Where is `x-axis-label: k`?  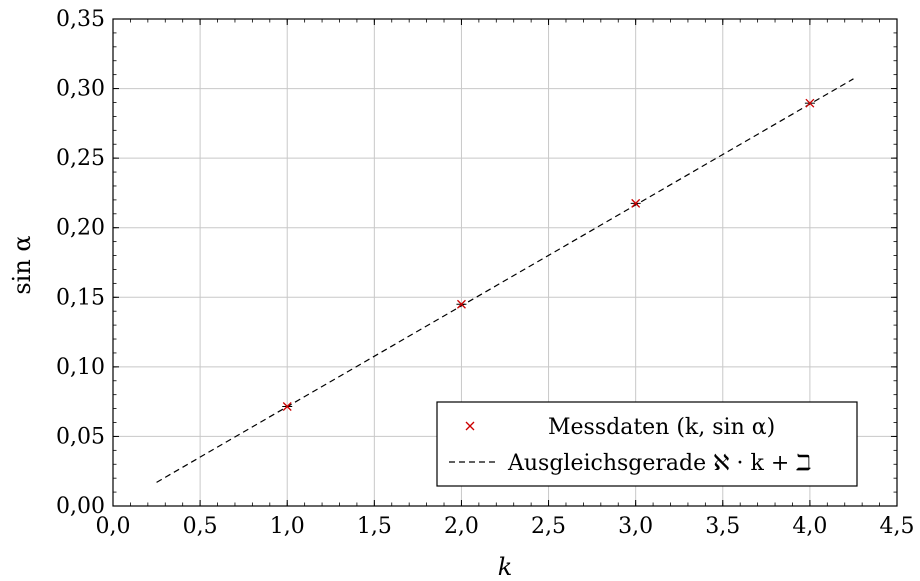 x-axis-label: k is located at coordinates (505, 567).